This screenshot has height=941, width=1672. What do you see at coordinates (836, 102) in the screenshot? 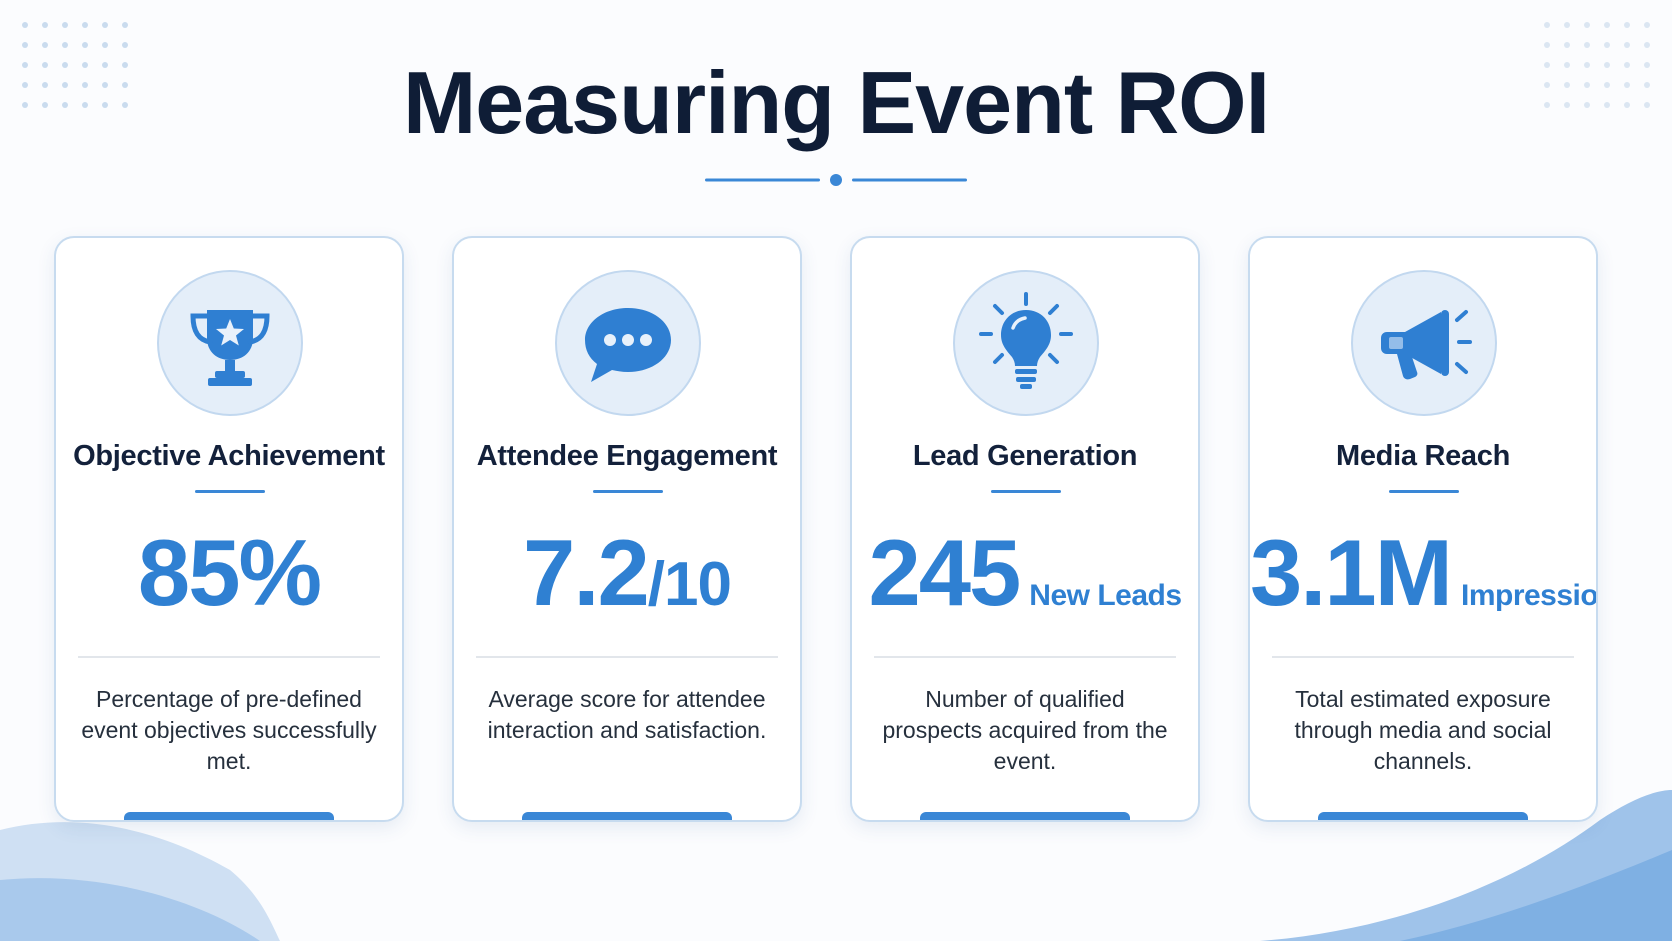
I see `page-title: Measuring Event ROI` at bounding box center [836, 102].